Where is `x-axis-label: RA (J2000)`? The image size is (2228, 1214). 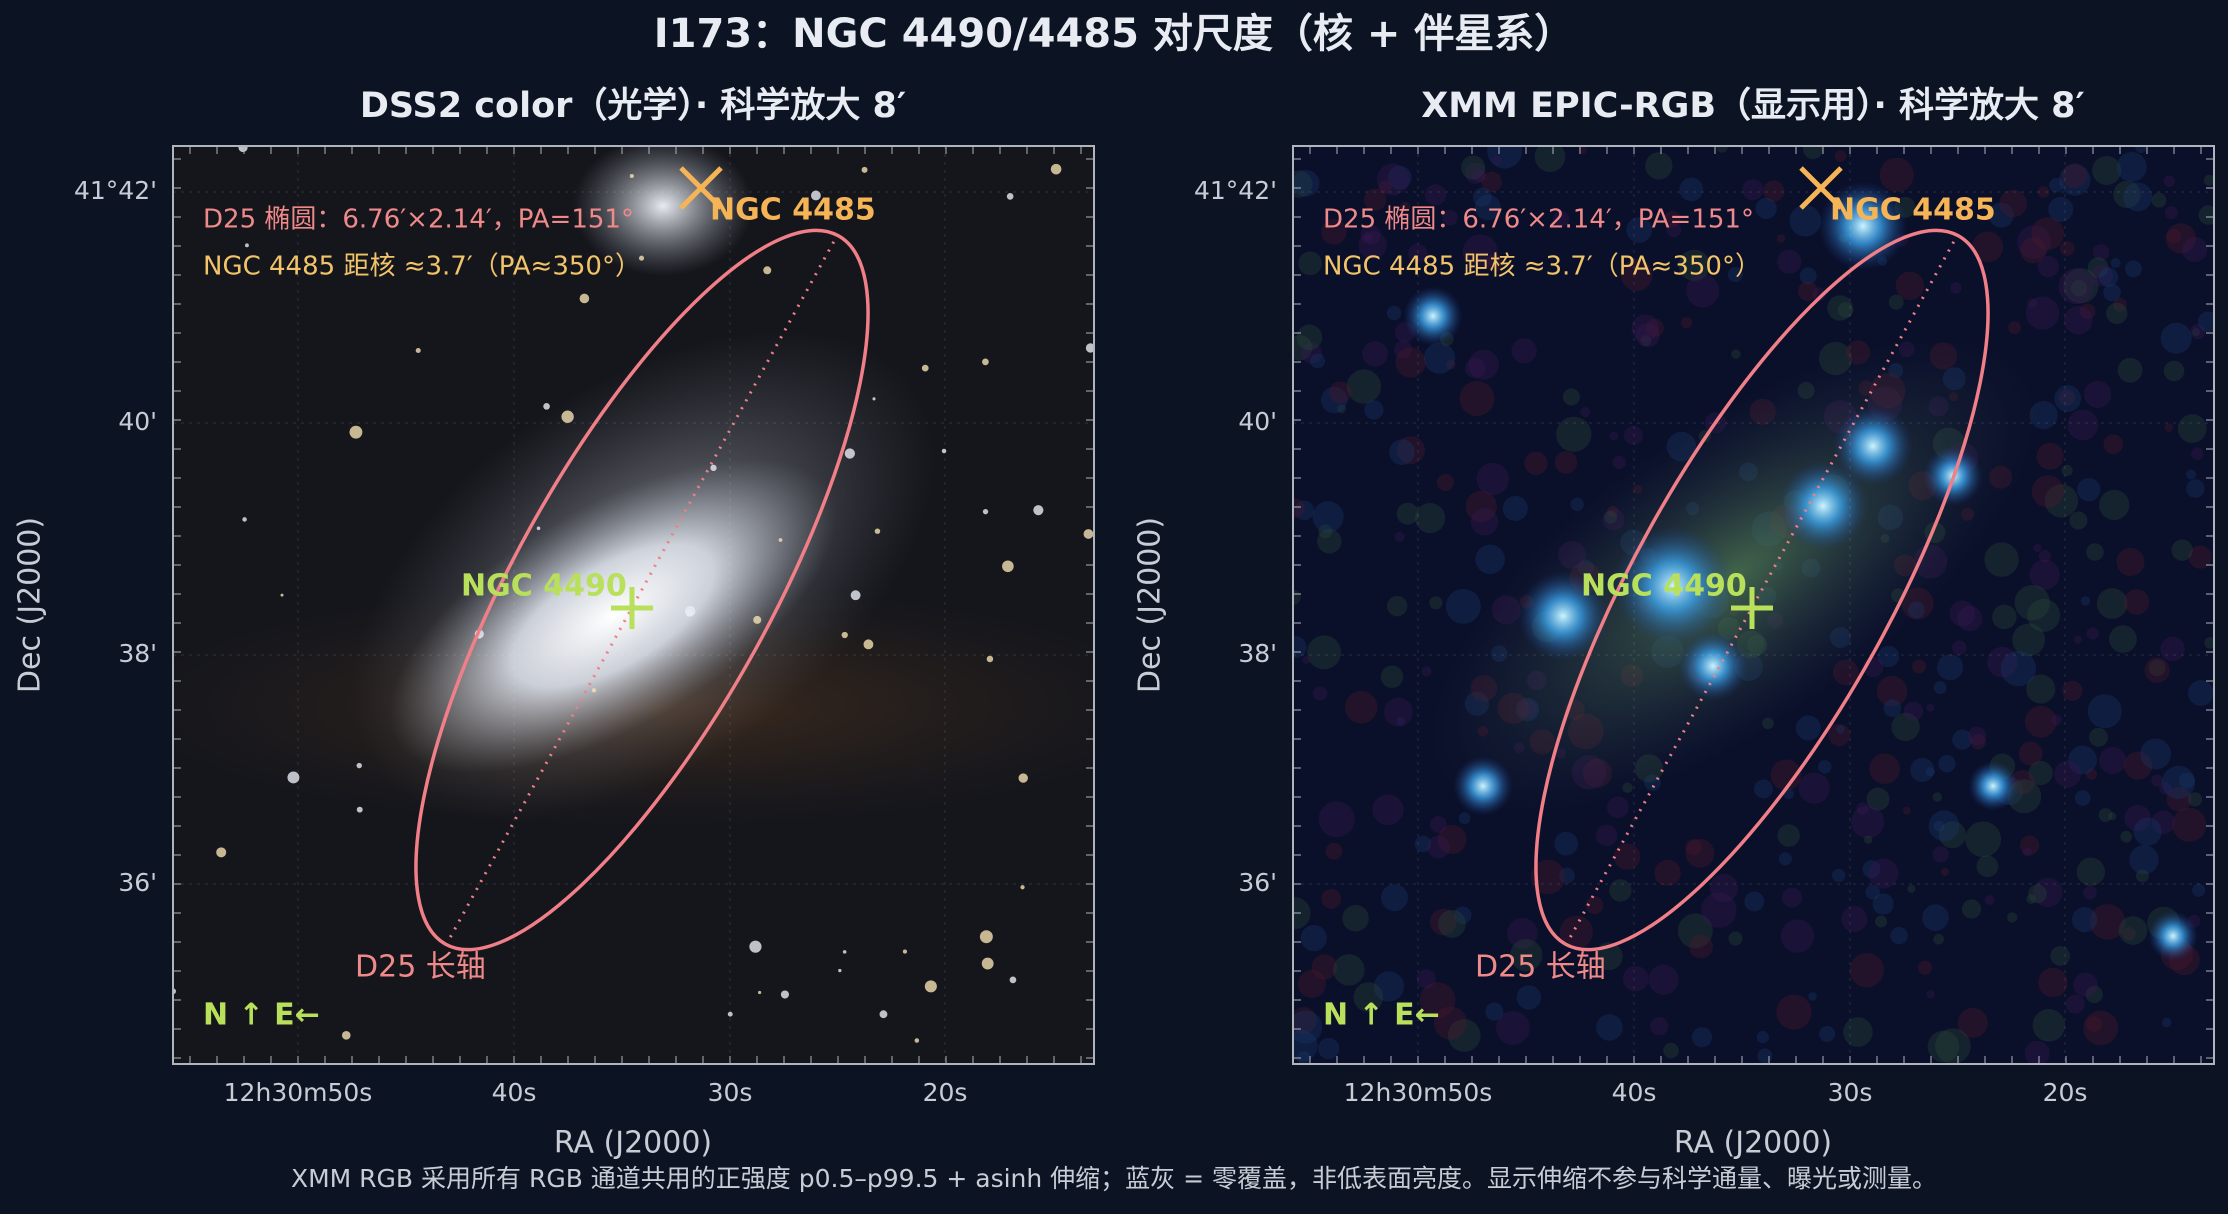 x-axis-label: RA (J2000) is located at coordinates (1753, 1143).